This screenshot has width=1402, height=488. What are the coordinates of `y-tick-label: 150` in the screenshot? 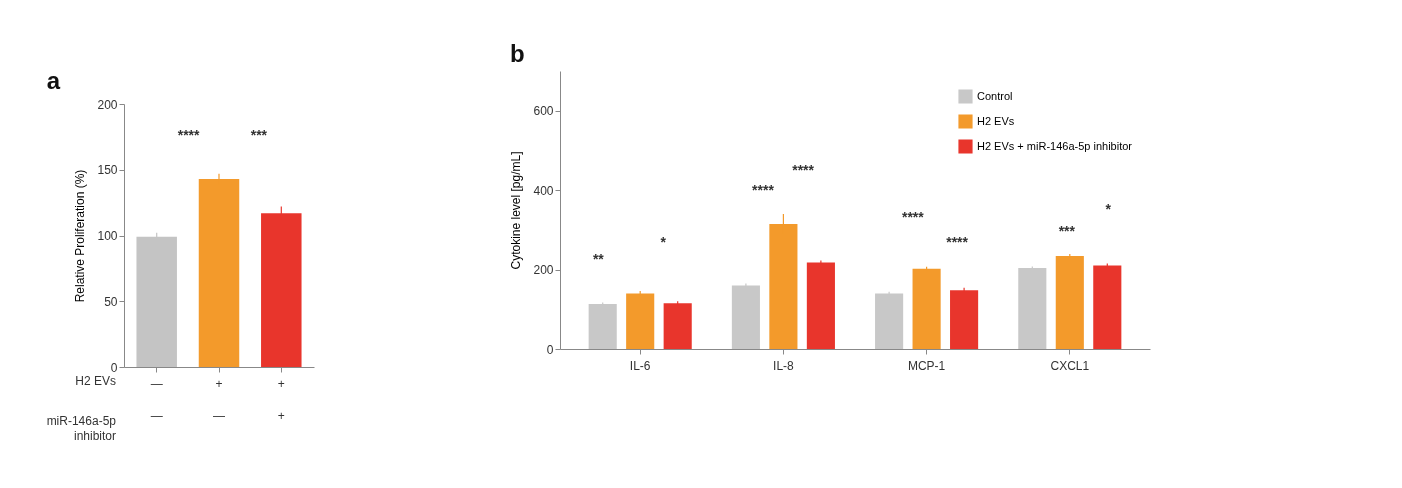 It's located at (107, 170).